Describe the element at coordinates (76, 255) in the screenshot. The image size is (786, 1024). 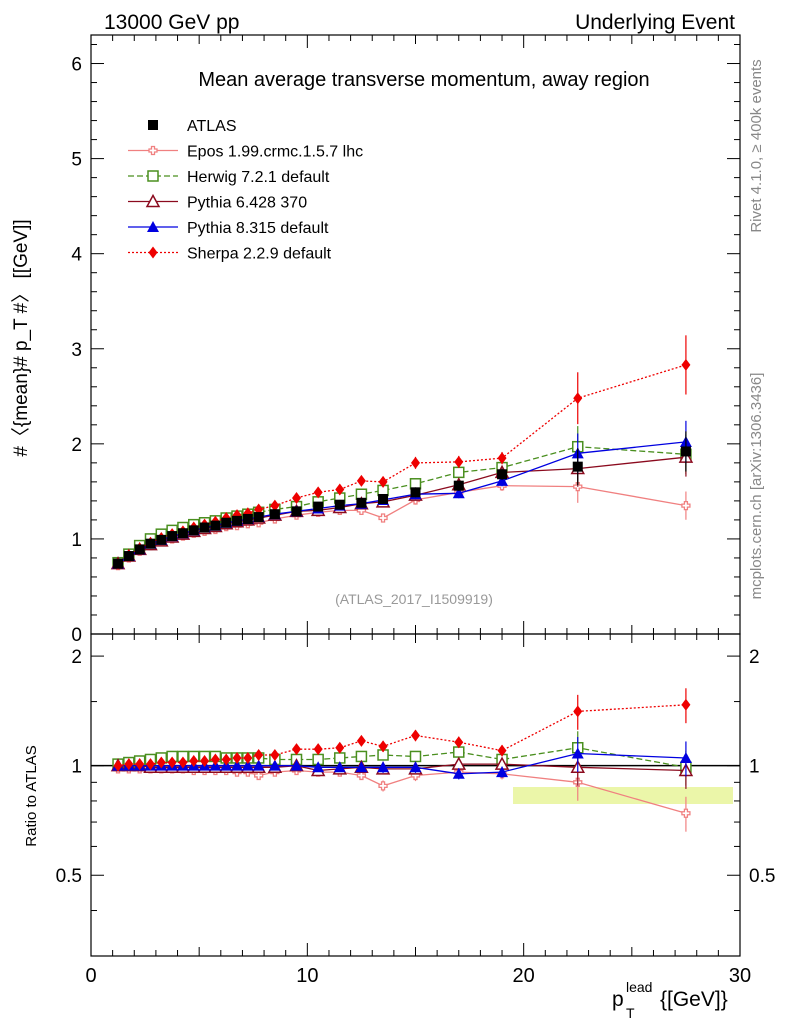
I see `main-ytick-label: 4` at that location.